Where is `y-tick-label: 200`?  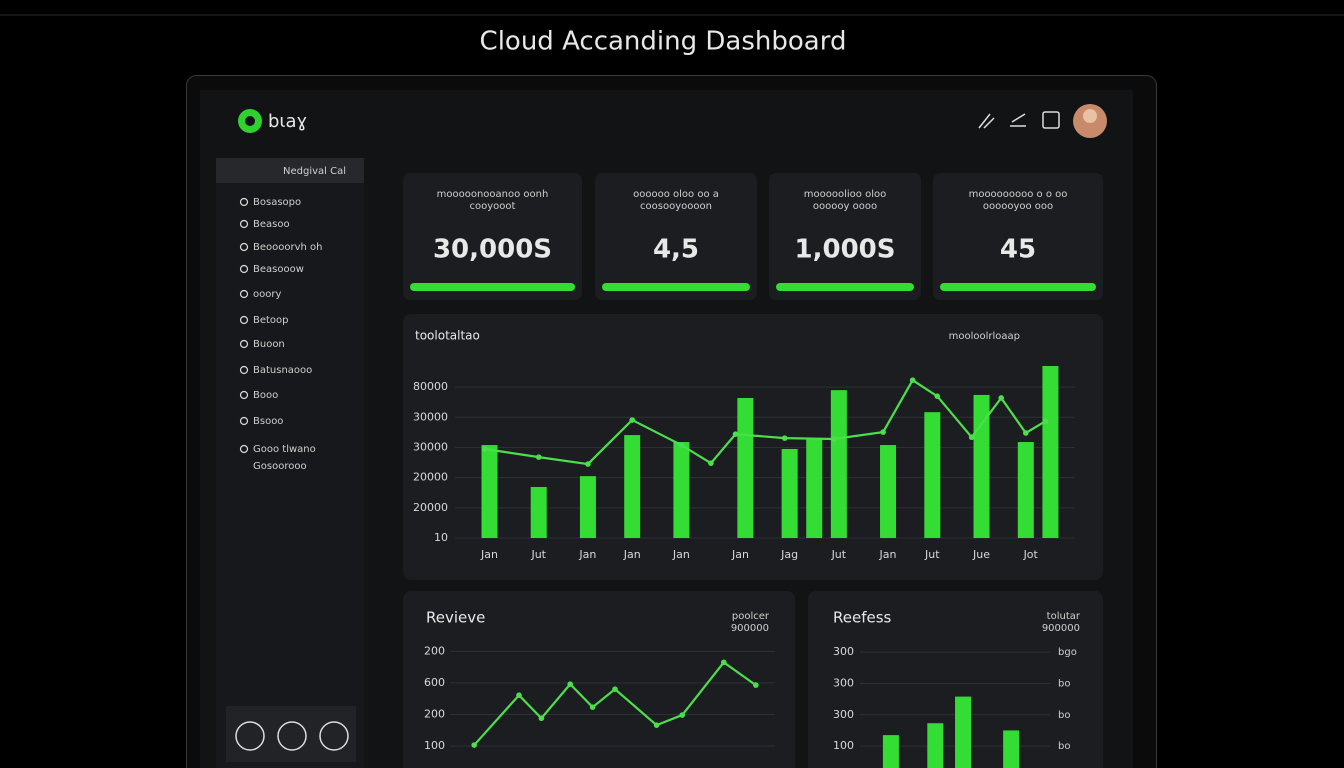 y-tick-label: 200 is located at coordinates (434, 650).